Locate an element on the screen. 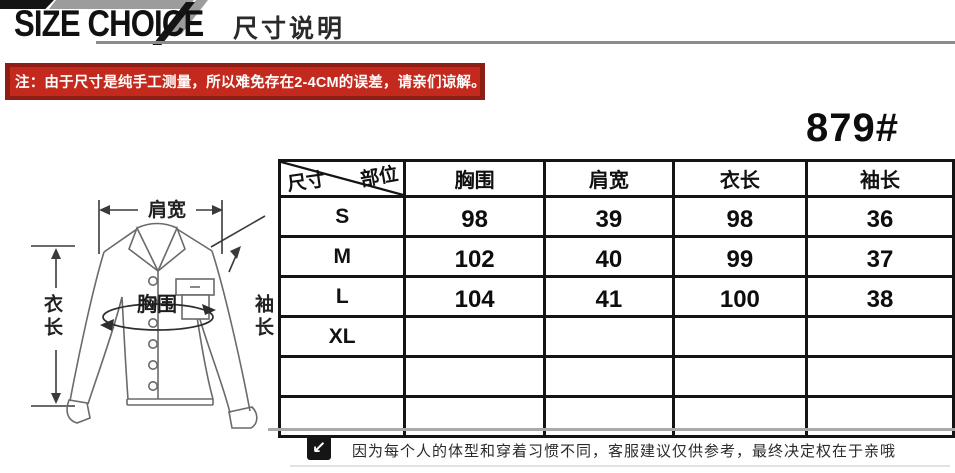  measurement-notice-banner: 注：由于尺寸是纯手工测量，所以难免存在2-4CM的误差，请亲们谅解。 is located at coordinates (245, 81).